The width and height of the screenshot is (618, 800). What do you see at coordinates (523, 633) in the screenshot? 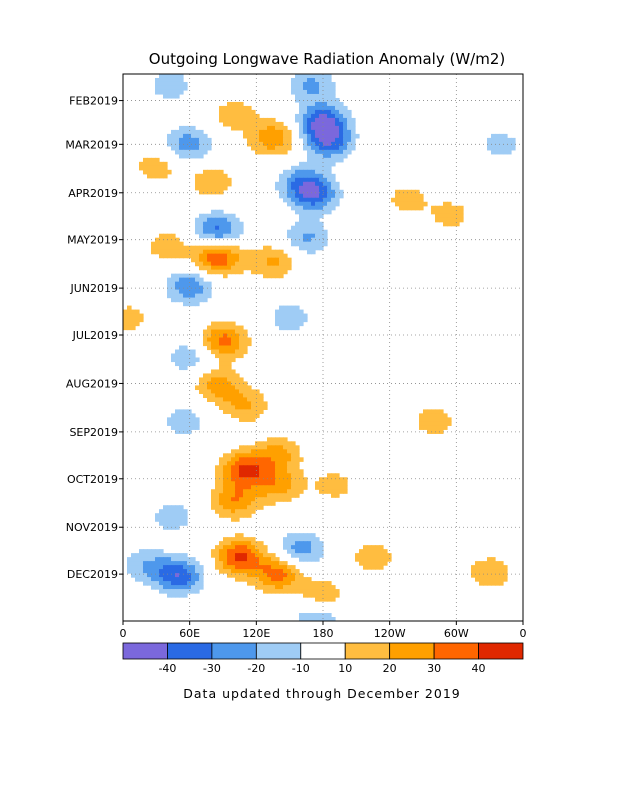
I see `x-tick-label: 0` at bounding box center [523, 633].